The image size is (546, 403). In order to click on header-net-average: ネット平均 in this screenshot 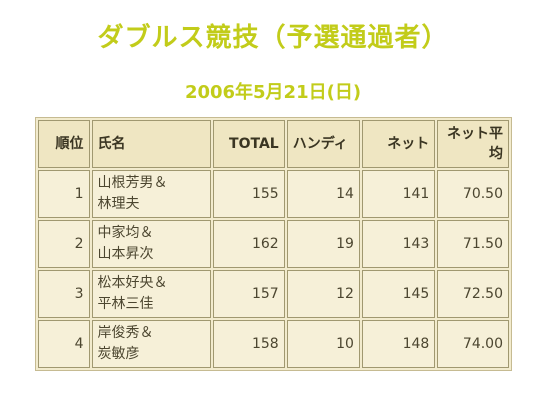, I will do `click(473, 144)`.